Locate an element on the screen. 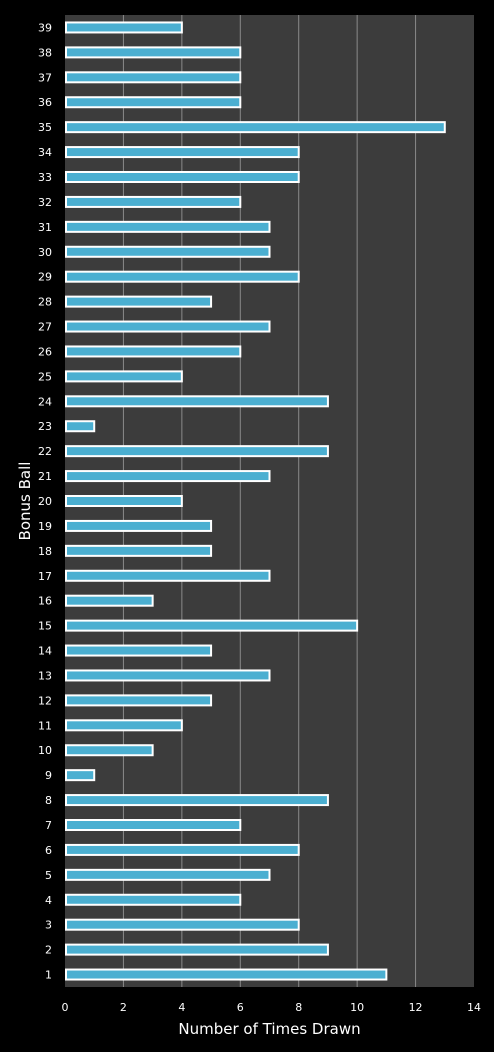  x-tick-label-0: 0 is located at coordinates (65, 1007).